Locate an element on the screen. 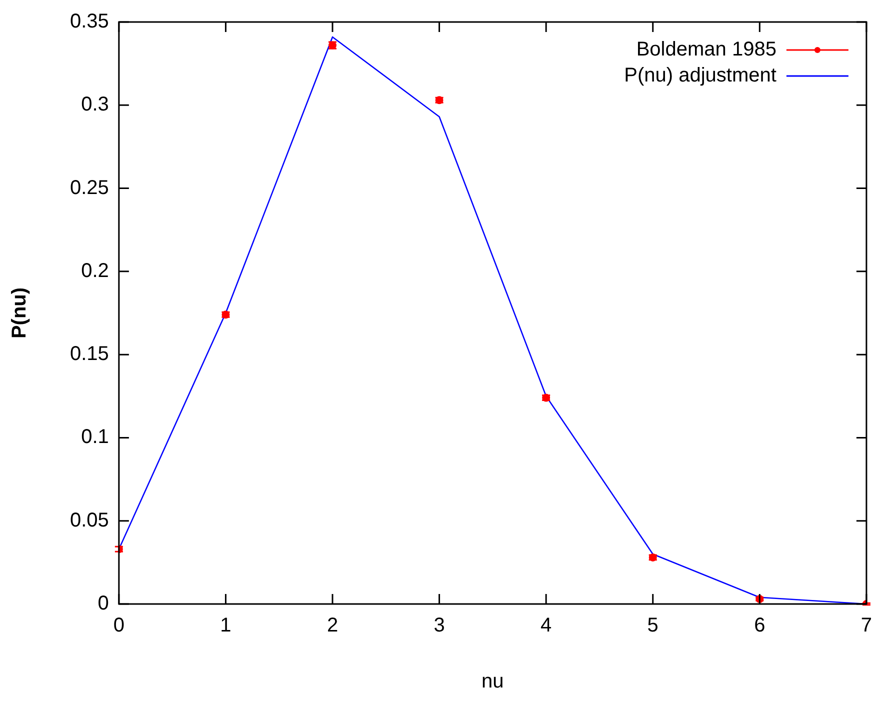 This screenshot has height=702, width=882. y-tick-label: 0.3 is located at coordinates (95, 105).